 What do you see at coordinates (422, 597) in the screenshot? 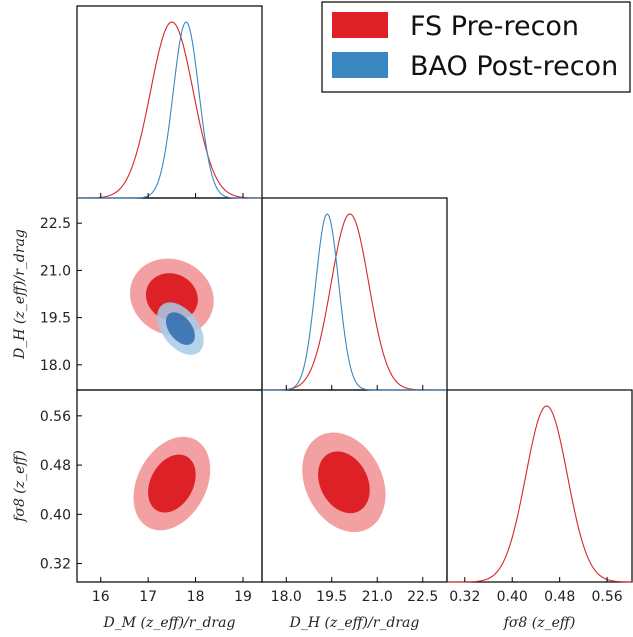
I see `xtick-label-DH-3: 22.5` at bounding box center [422, 597].